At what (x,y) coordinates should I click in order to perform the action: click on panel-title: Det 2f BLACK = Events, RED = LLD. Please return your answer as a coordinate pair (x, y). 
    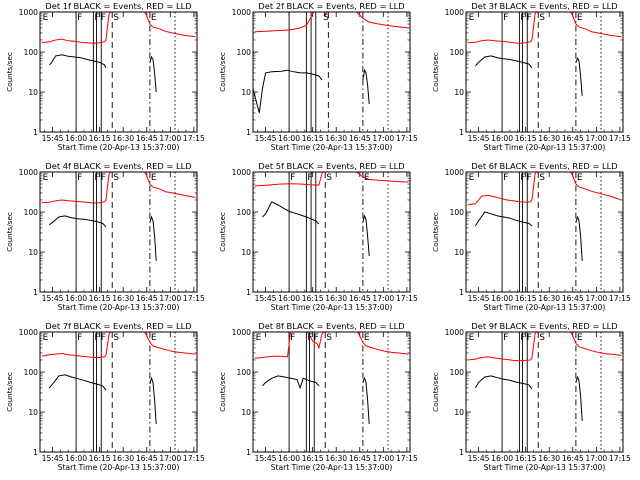
    Looking at the image, I should click on (331, 6).